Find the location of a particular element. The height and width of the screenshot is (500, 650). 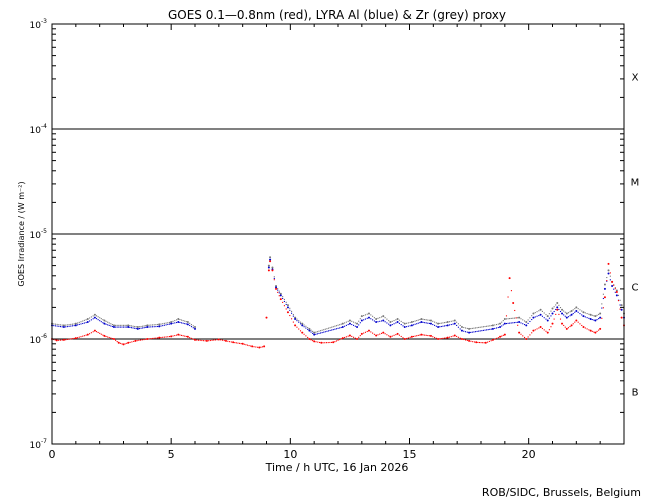

flare-class-label: C is located at coordinates (635, 288).